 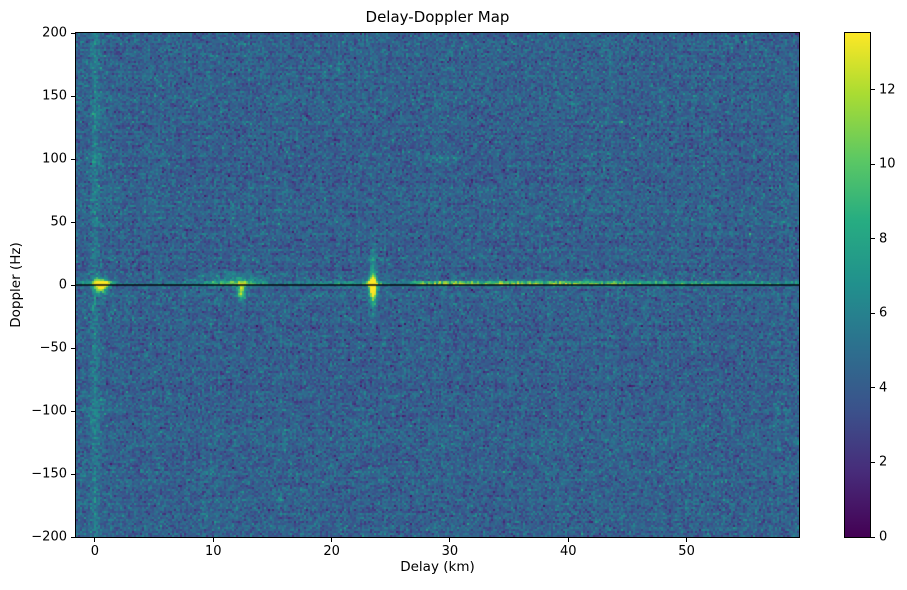 What do you see at coordinates (883, 388) in the screenshot?
I see `colorbar-tick-label: 4` at bounding box center [883, 388].